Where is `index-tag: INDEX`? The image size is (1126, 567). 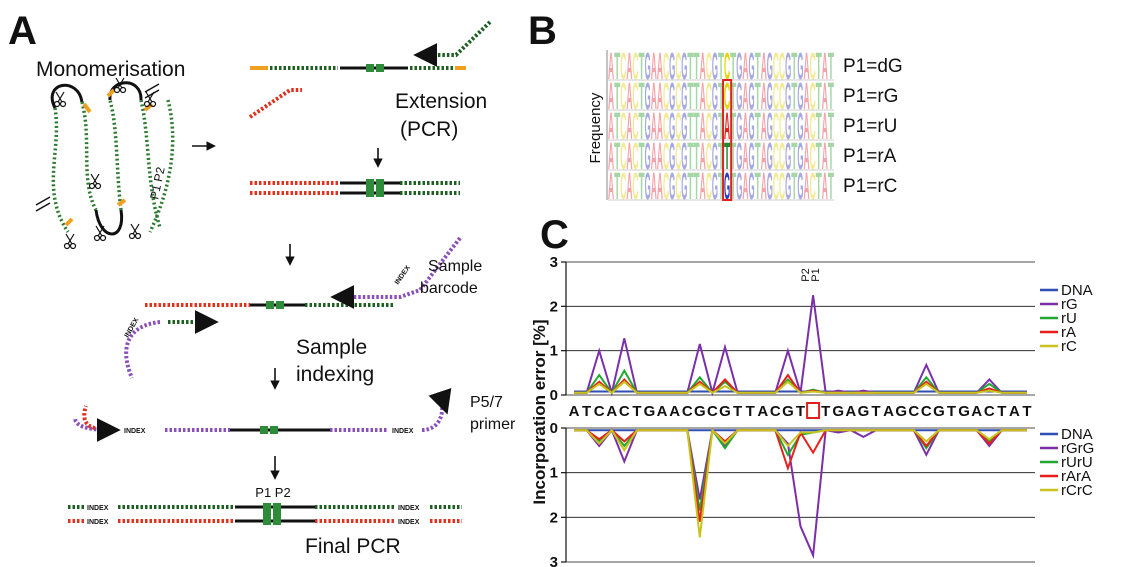 index-tag: INDEX is located at coordinates (98, 508).